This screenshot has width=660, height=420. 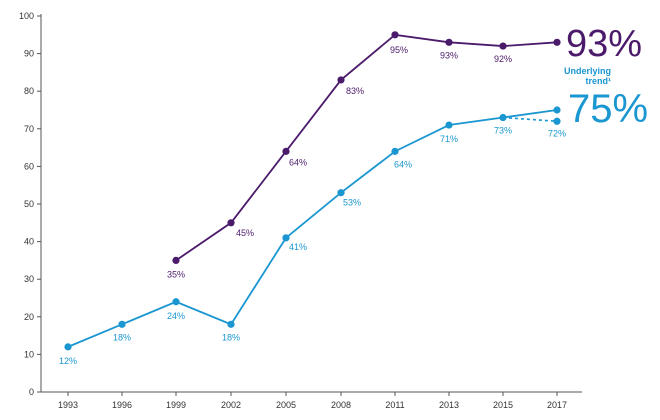 I want to click on blue-end-value: 75%, so click(x=608, y=109).